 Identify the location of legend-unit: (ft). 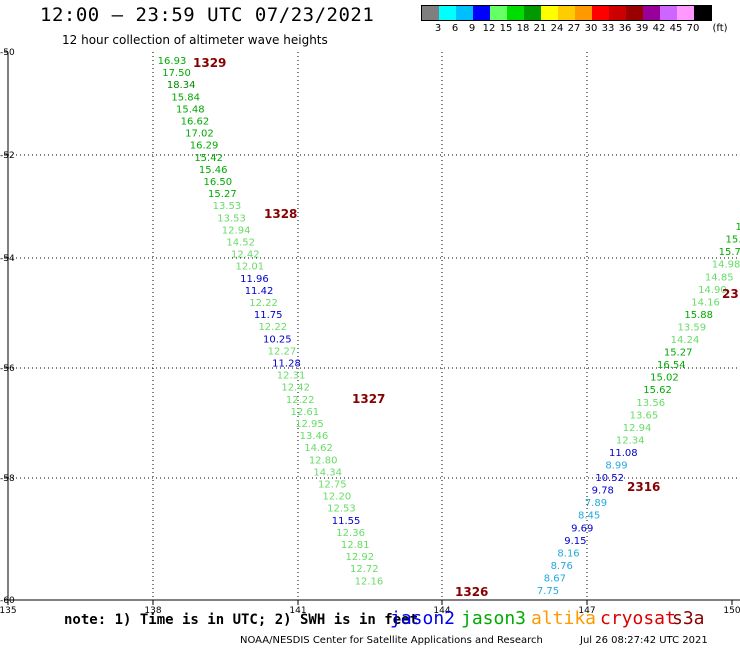
(720, 28).